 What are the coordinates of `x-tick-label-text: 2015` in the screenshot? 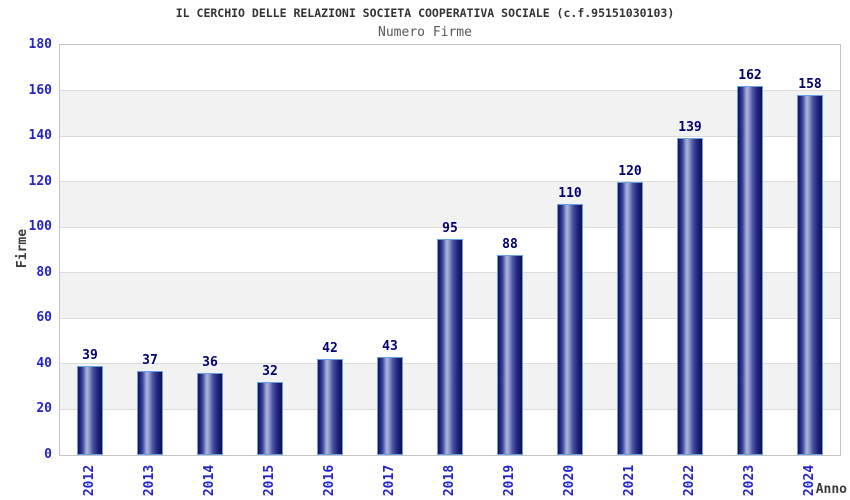 It's located at (270, 480).